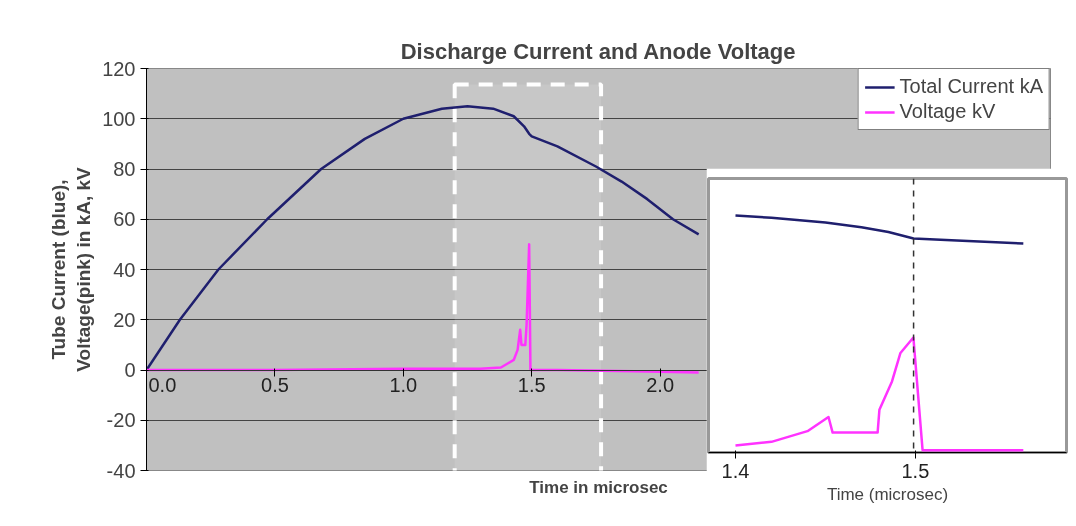 This screenshot has width=1076, height=526. What do you see at coordinates (124, 269) in the screenshot?
I see `y-tick-label: 40` at bounding box center [124, 269].